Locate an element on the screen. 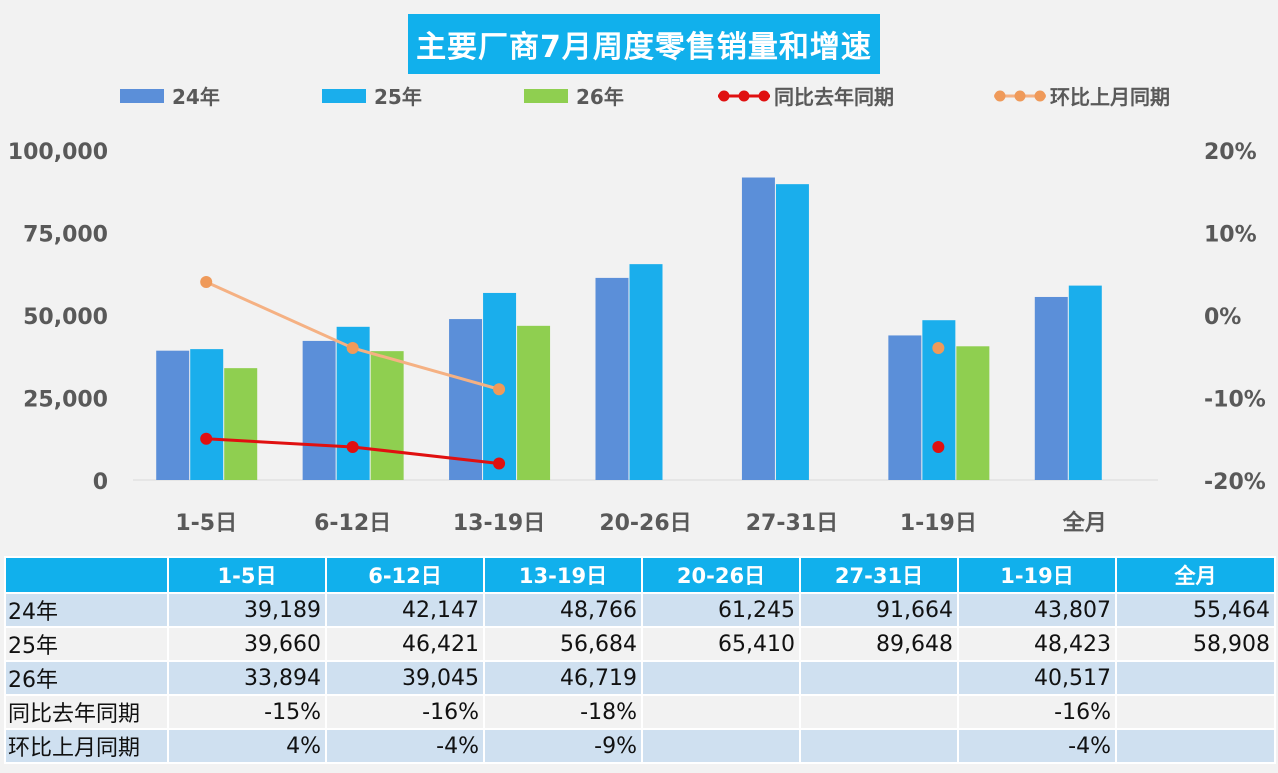 This screenshot has width=1278, height=773. y-left-tick-label: 0 is located at coordinates (100, 482).